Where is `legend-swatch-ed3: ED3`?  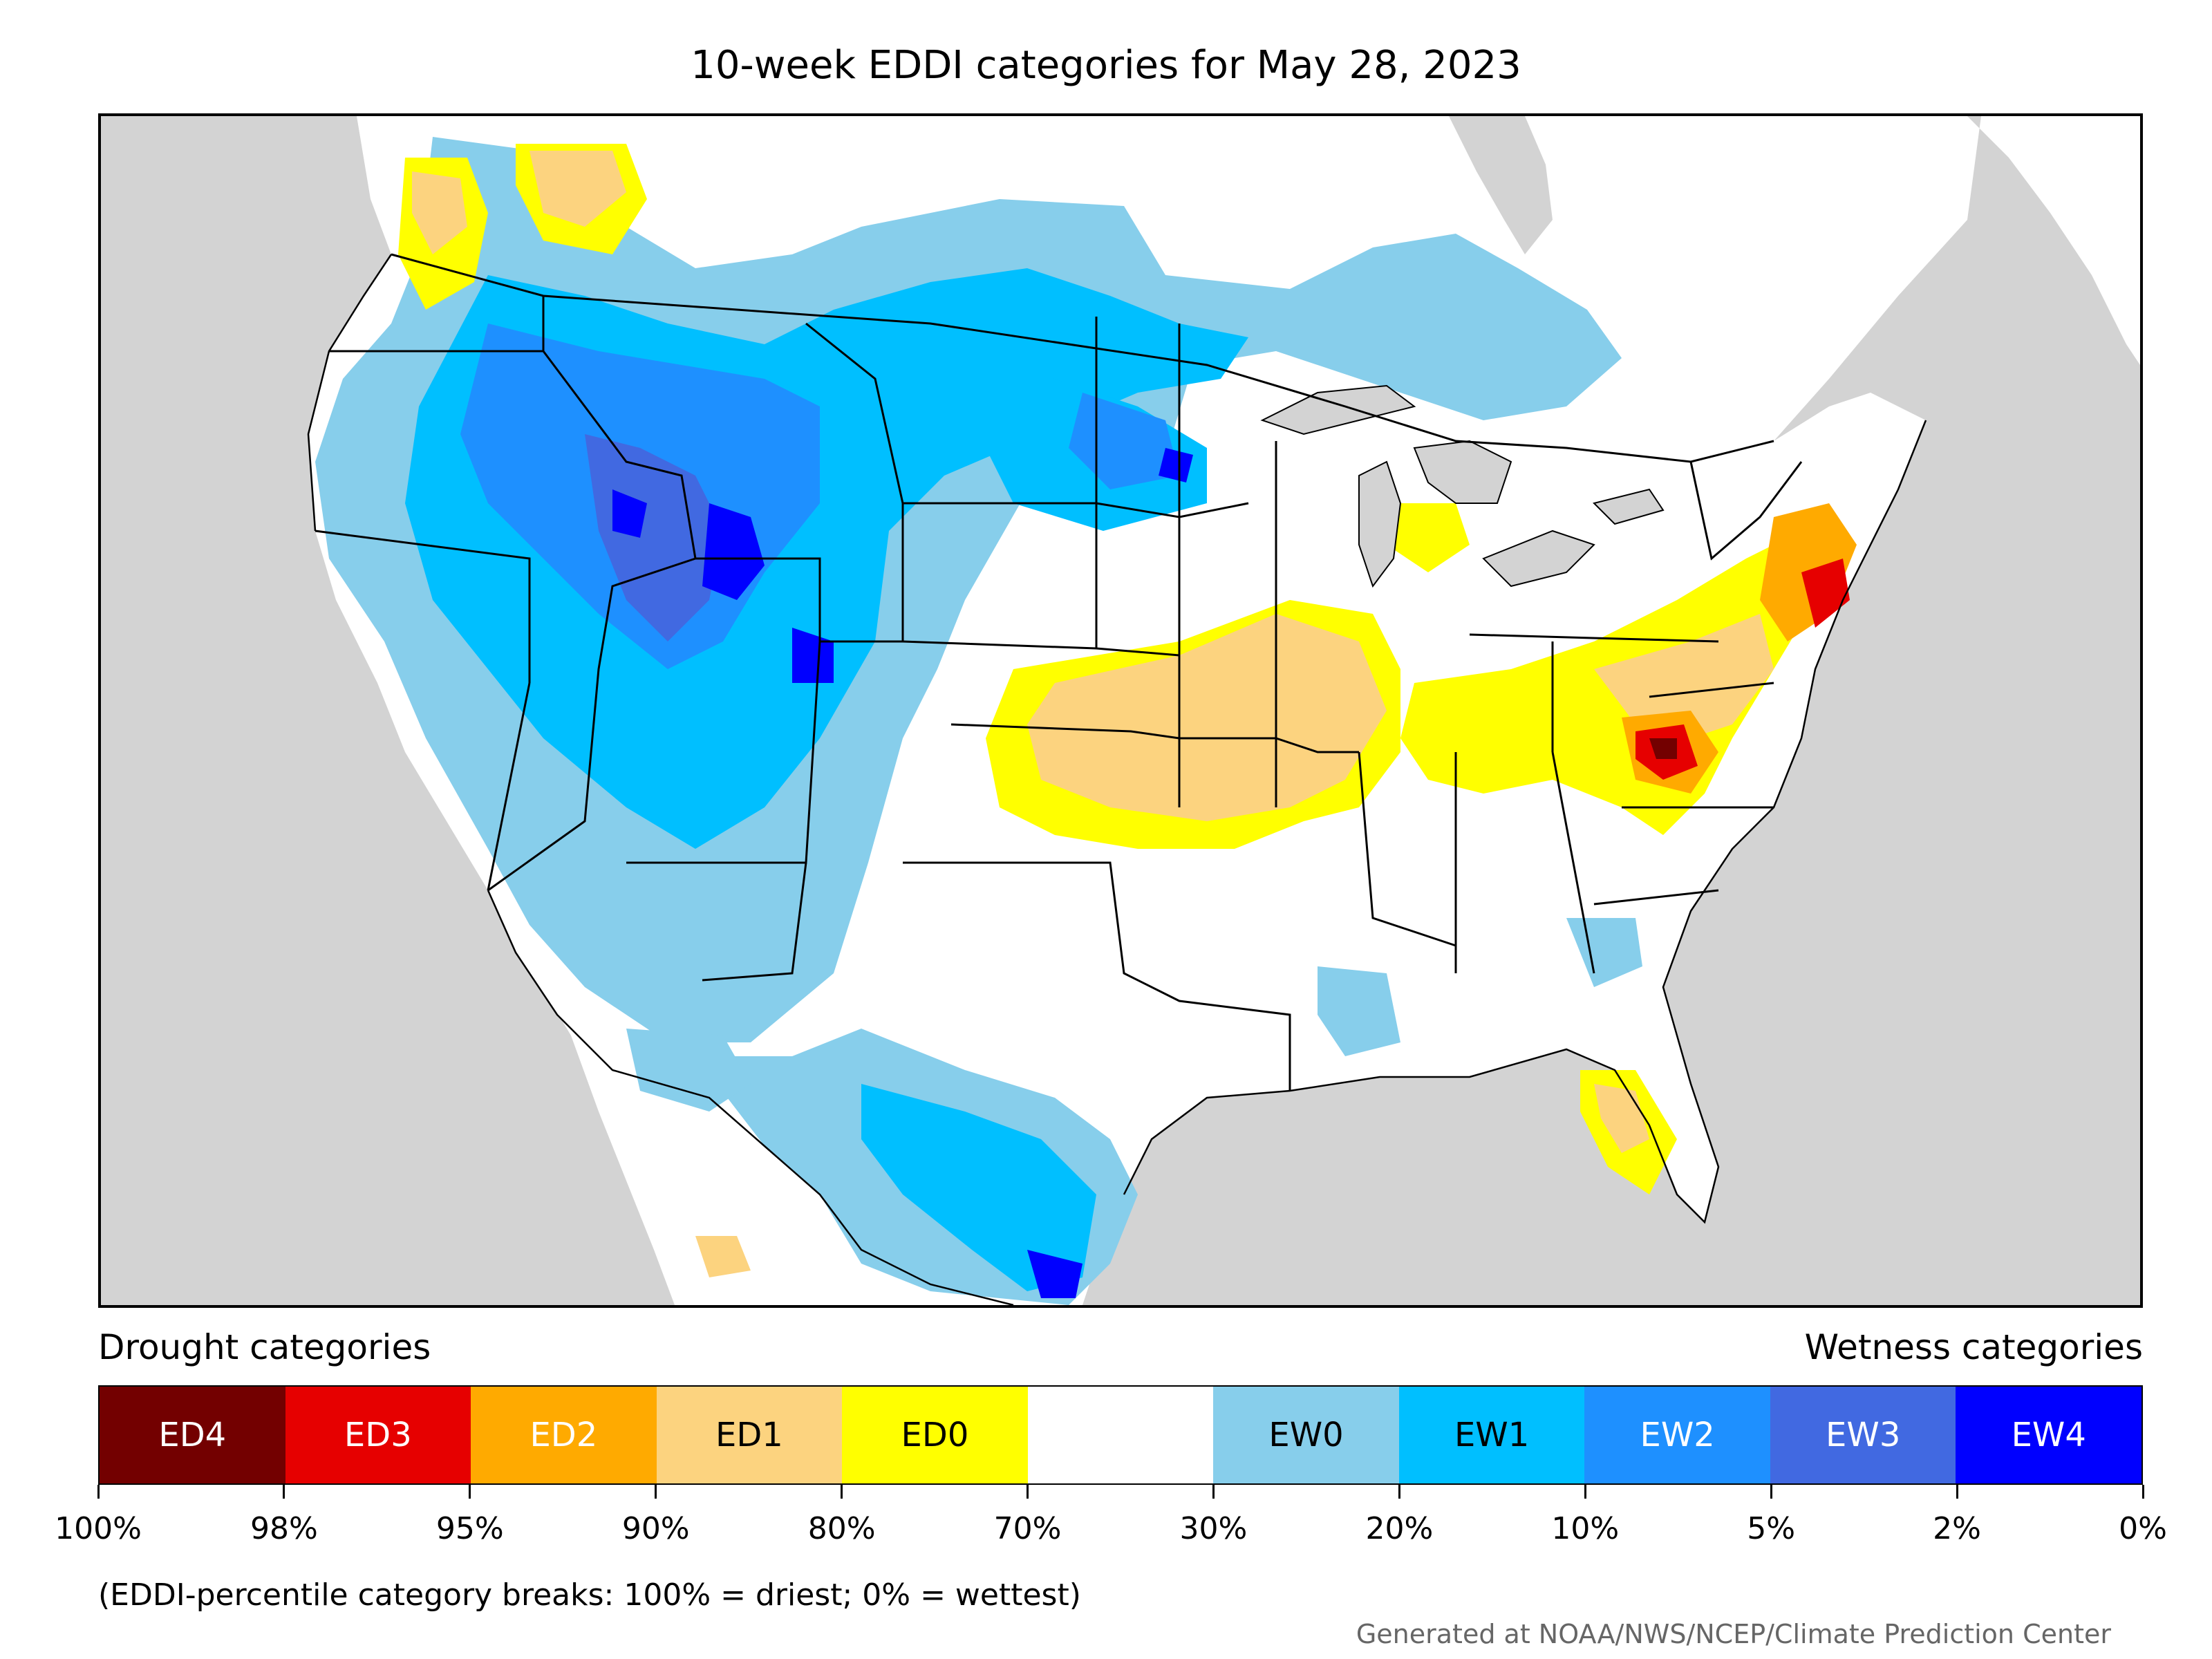 legend-swatch-ed3: ED3 is located at coordinates (378, 1435).